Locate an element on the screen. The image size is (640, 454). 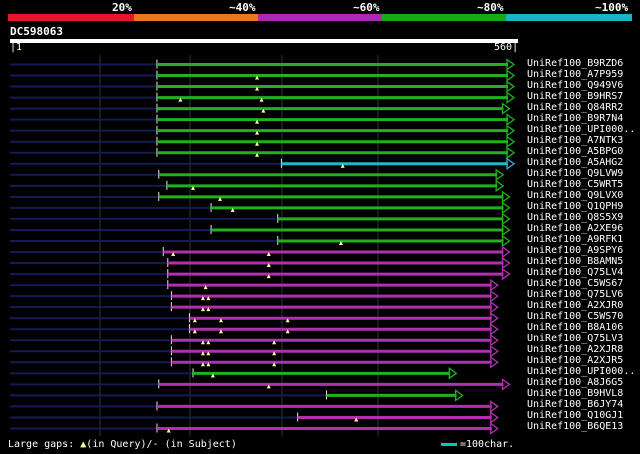
legend-label-80: ~80% is located at coordinates (490, 7).